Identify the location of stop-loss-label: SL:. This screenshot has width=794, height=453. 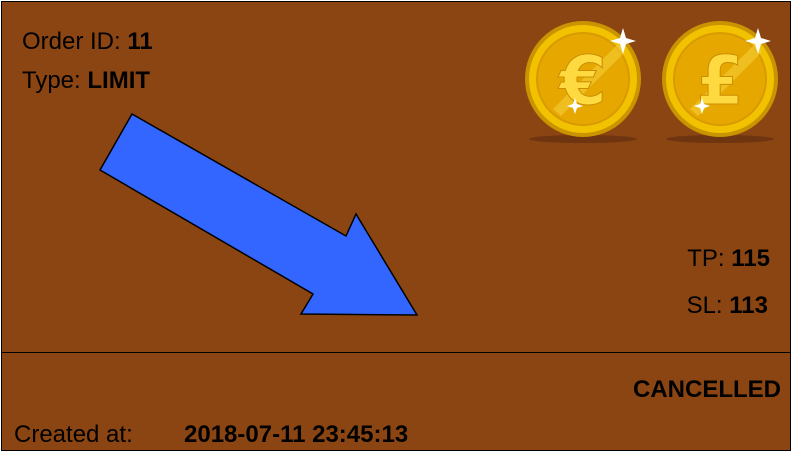
(708, 305).